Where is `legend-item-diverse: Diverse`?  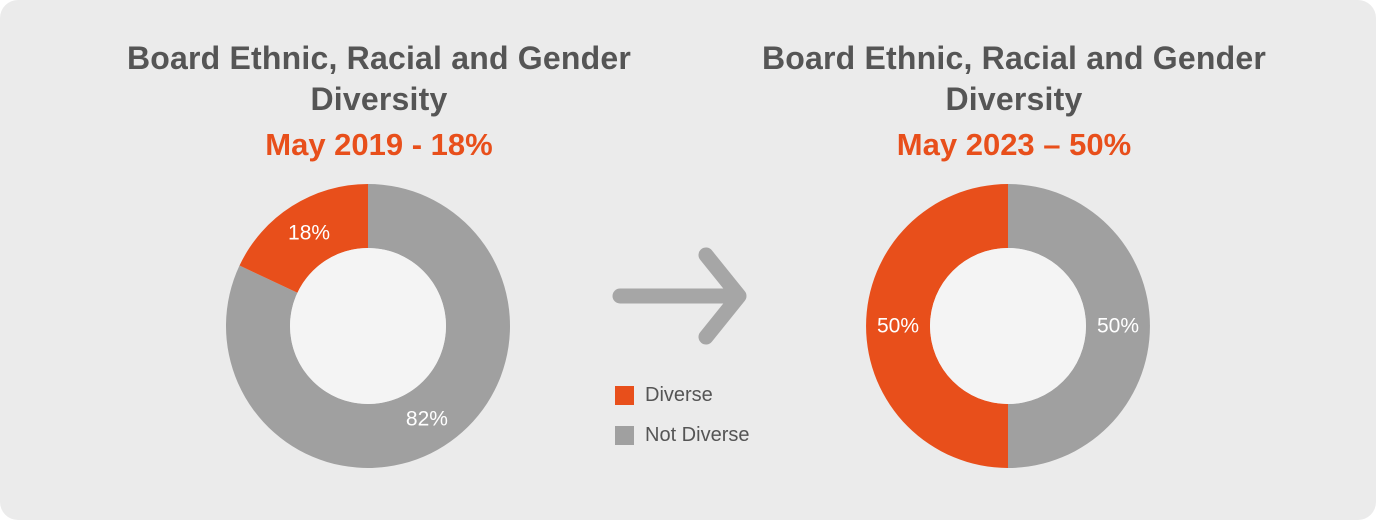 legend-item-diverse: Diverse is located at coordinates (682, 395).